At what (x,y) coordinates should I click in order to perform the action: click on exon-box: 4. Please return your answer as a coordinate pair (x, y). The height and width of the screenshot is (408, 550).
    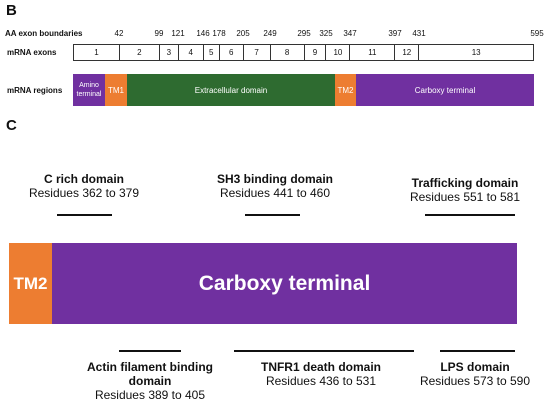
    Looking at the image, I should click on (190, 52).